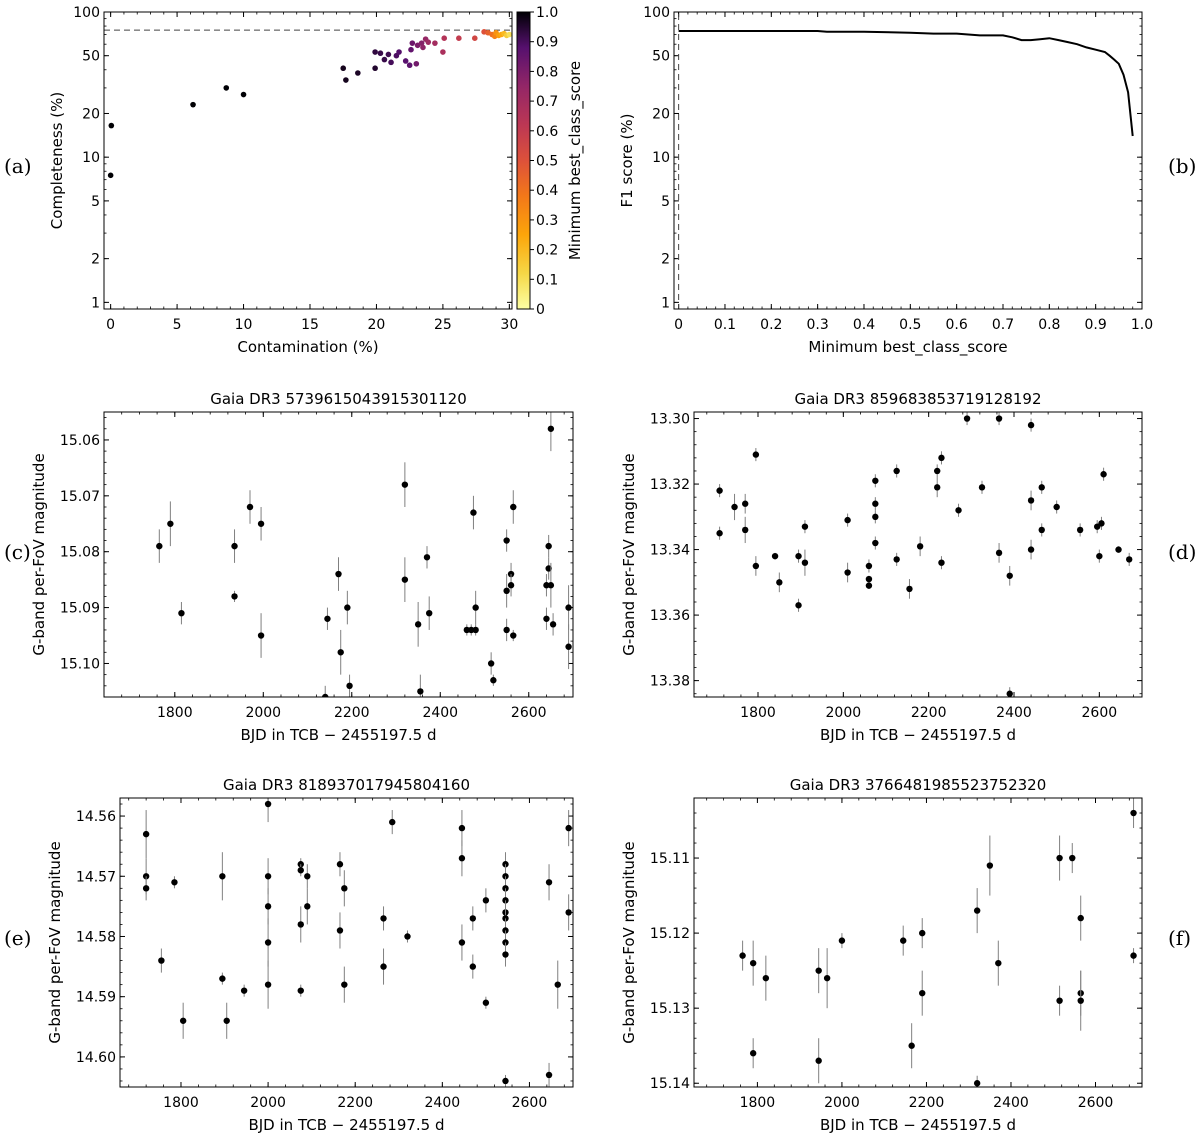 The image size is (1200, 1137). What do you see at coordinates (529, 713) in the screenshot?
I see `x-tick-label: 2600` at bounding box center [529, 713].